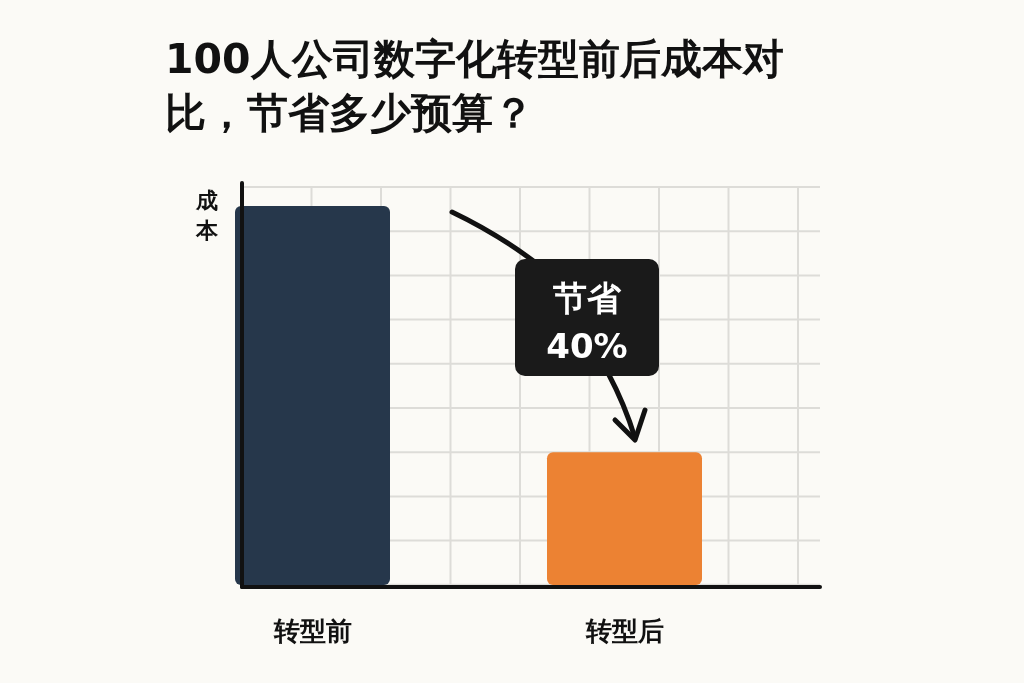  What do you see at coordinates (475, 86) in the screenshot?
I see `chart-title: 100人公司数字化转型前后成本对比，节省多少预算？` at bounding box center [475, 86].